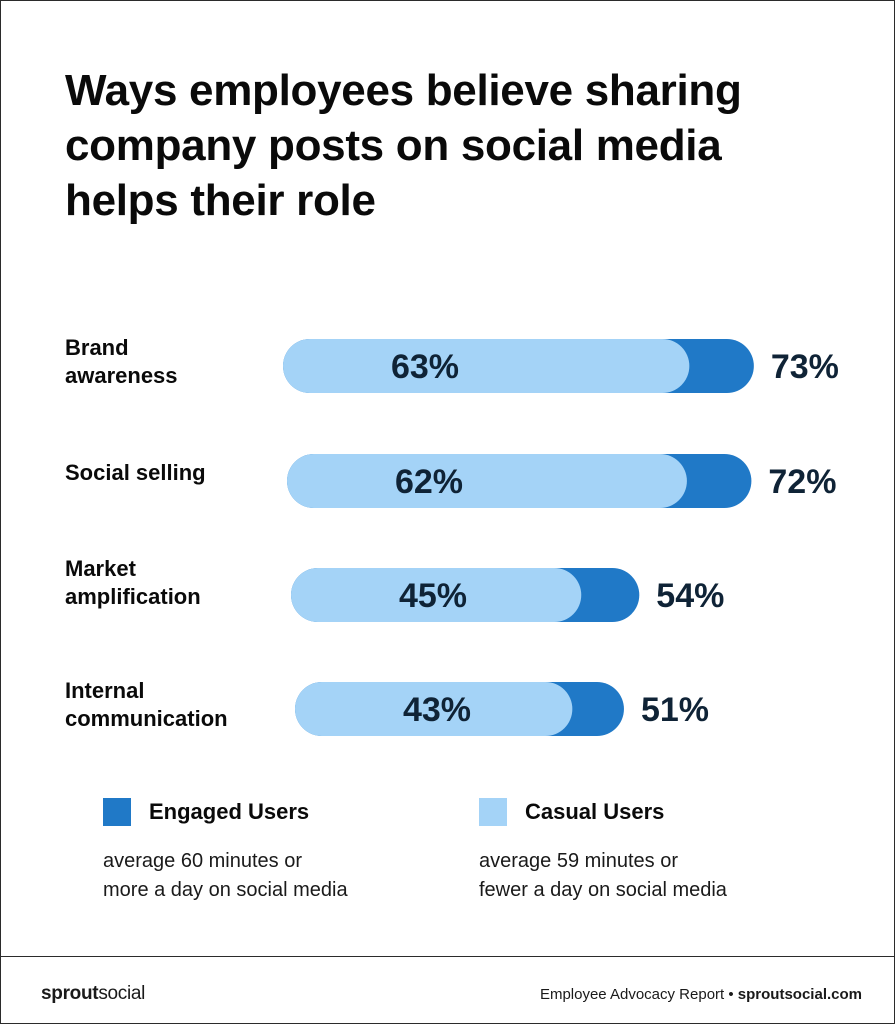  Describe the element at coordinates (437, 710) in the screenshot. I see `value-label-casual-internal-communication: 43%` at that location.